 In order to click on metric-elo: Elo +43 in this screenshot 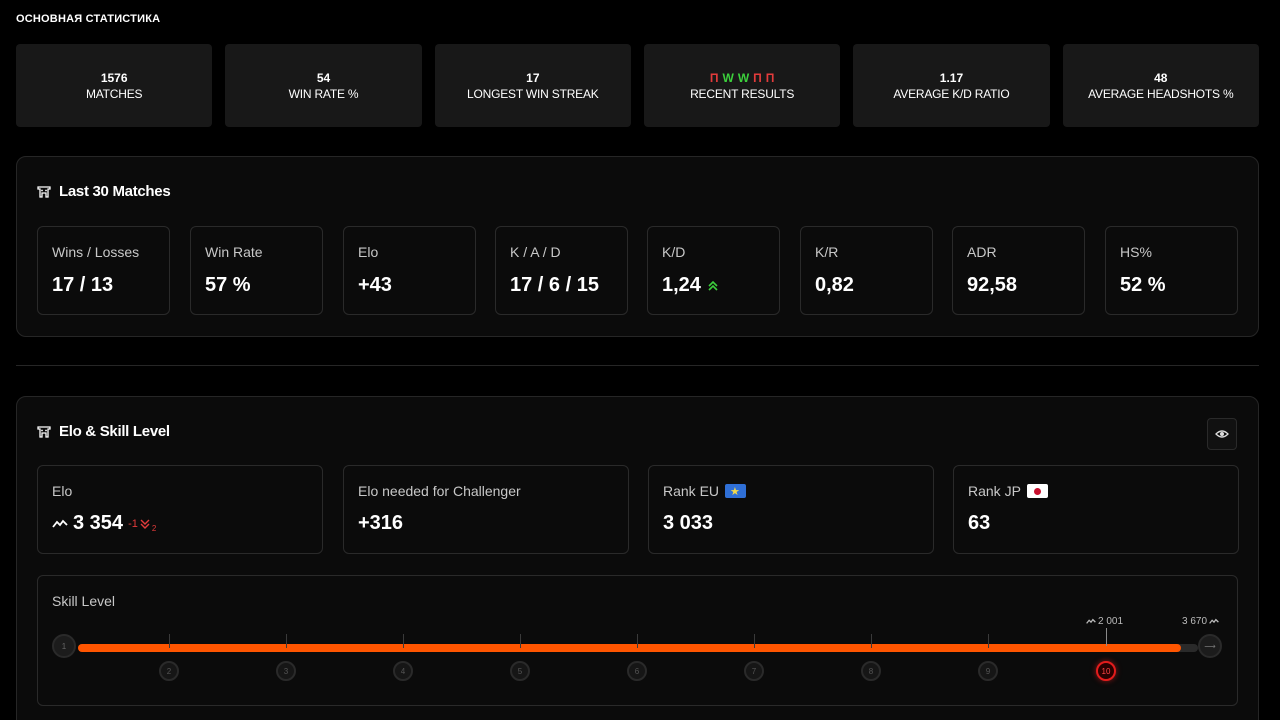, I will do `click(409, 270)`.